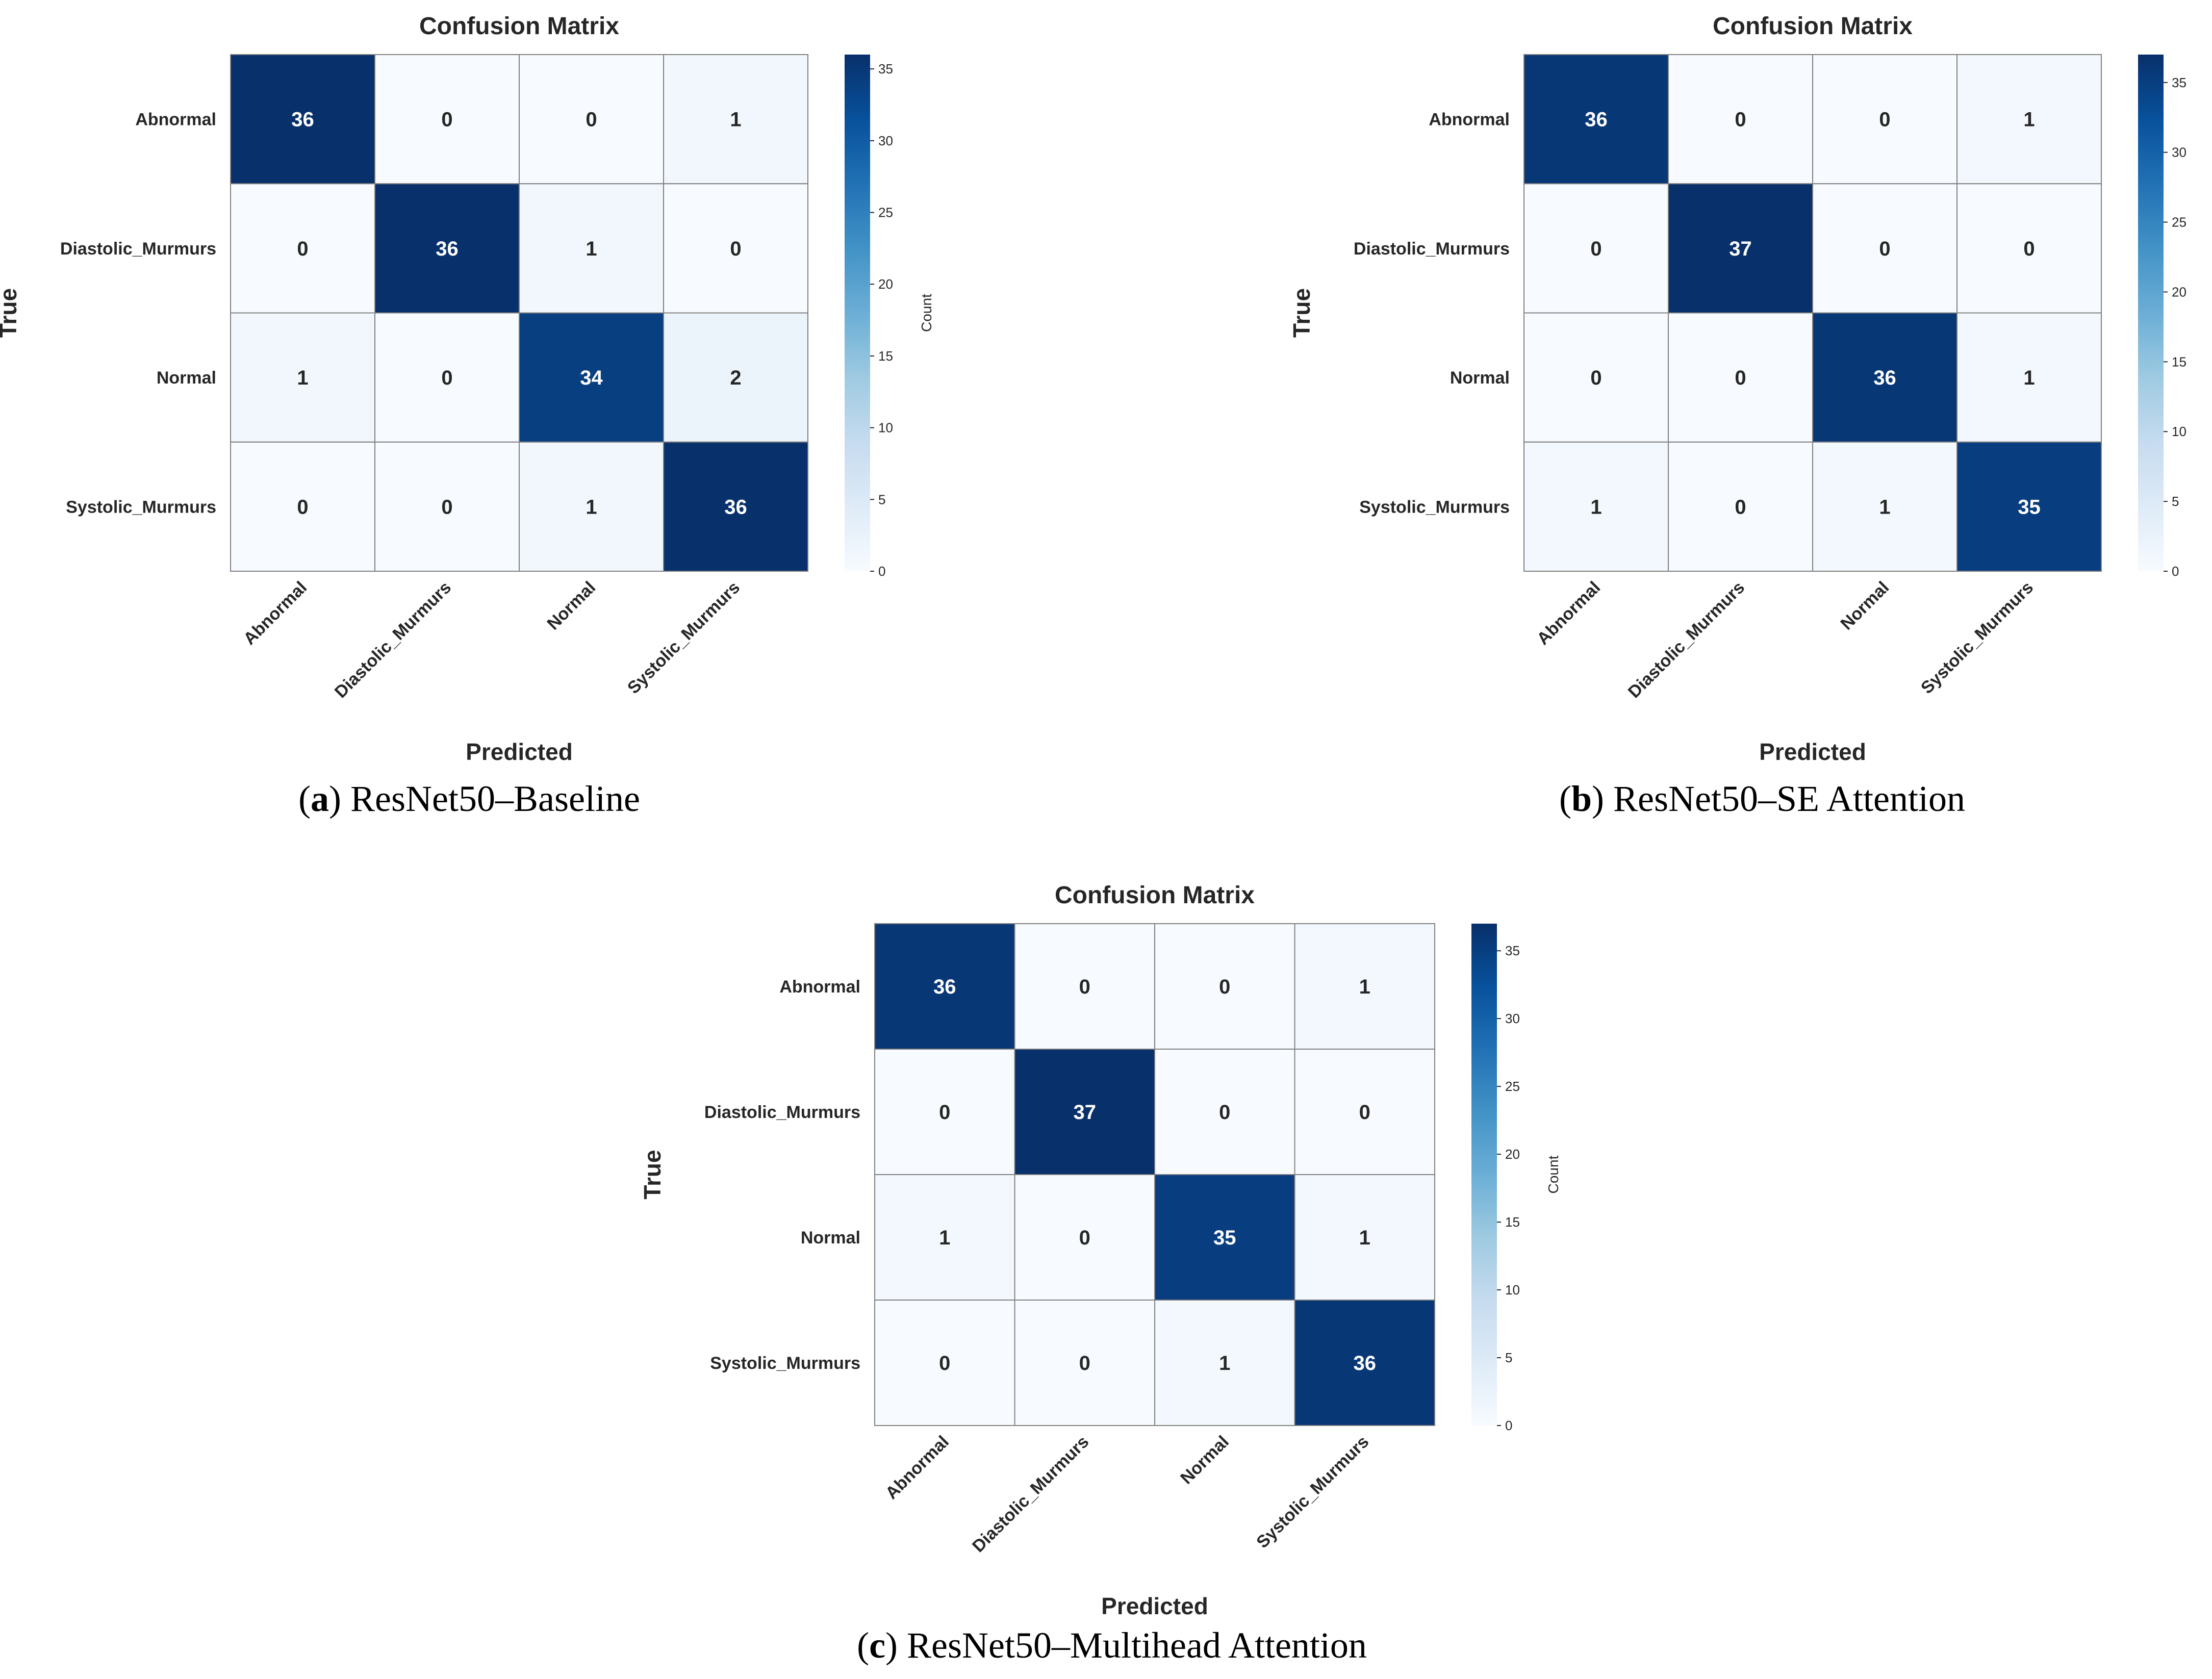 Image resolution: width=2212 pixels, height=1679 pixels. I want to click on y-tick-label: Diastolic_Murmurs, so click(782, 1112).